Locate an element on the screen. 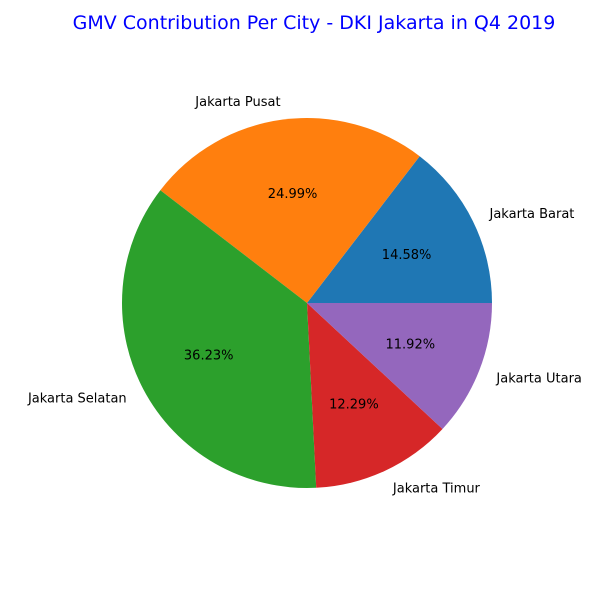 The height and width of the screenshot is (600, 600). slice-label-jakarta-pusat: Jakarta Pusat is located at coordinates (237, 102).